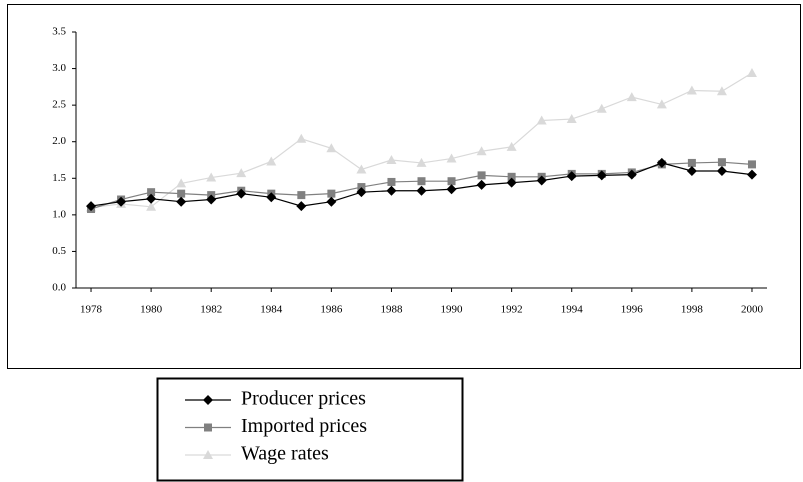 Image resolution: width=803 pixels, height=482 pixels. I want to click on x-tick-label: 1998, so click(692, 310).